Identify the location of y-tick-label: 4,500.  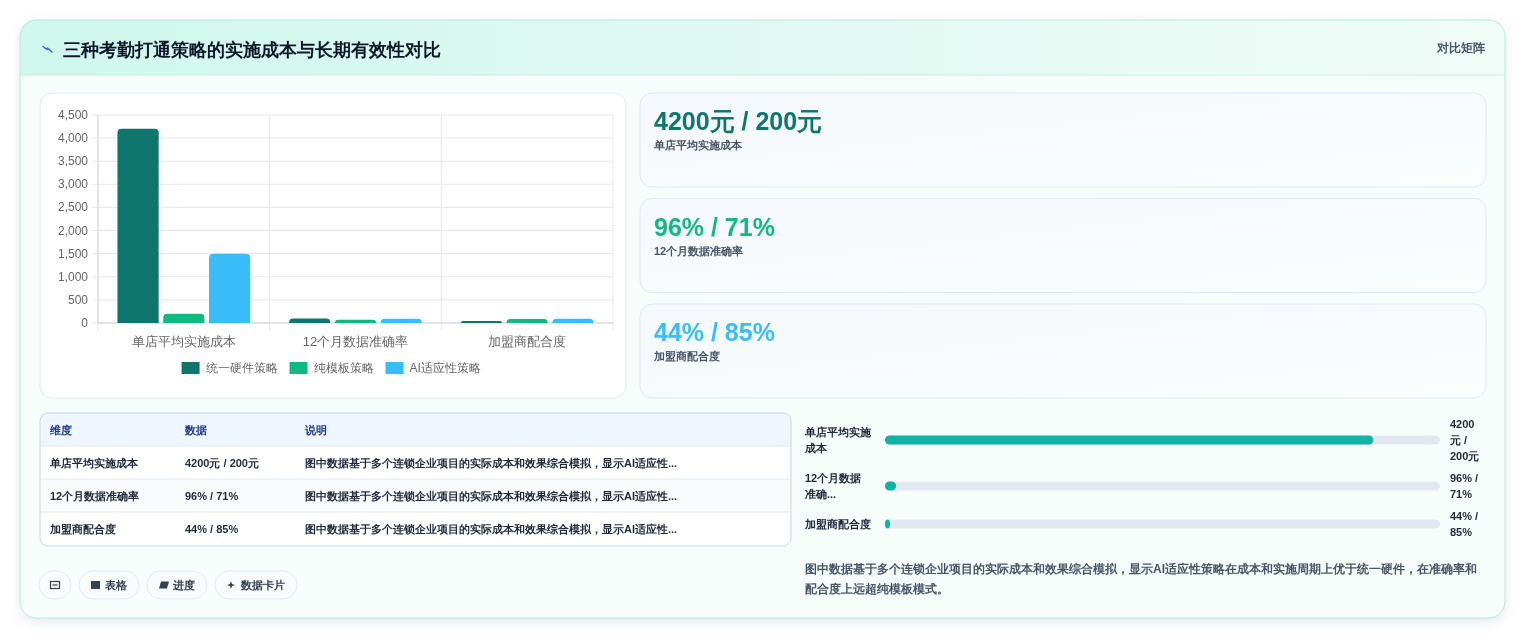
(73, 115).